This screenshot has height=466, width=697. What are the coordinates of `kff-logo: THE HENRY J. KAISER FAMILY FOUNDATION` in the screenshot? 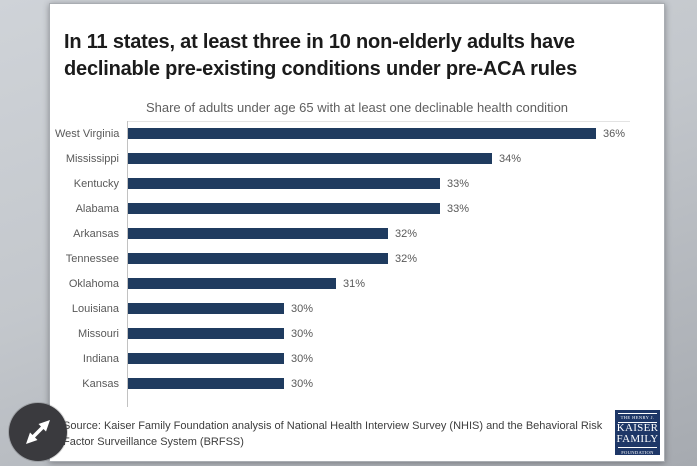 It's located at (637, 432).